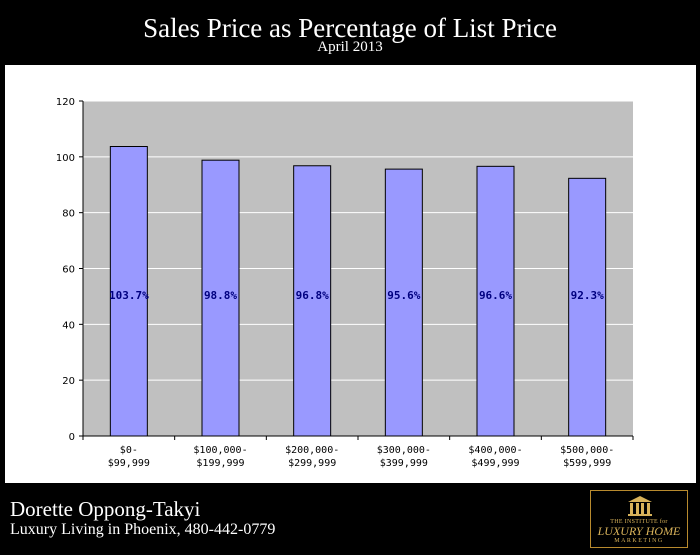 Image resolution: width=700 pixels, height=555 pixels. Describe the element at coordinates (68, 381) in the screenshot. I see `y-tick-label: 20` at that location.